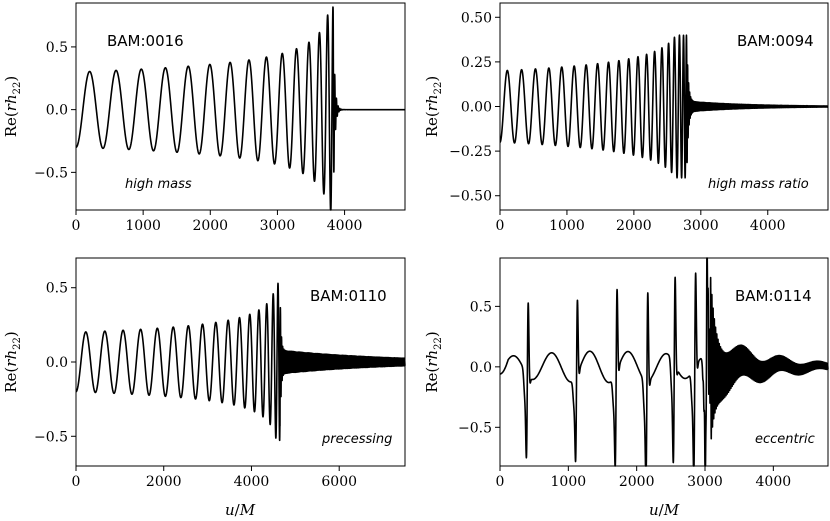 The image size is (830, 521). Describe the element at coordinates (773, 296) in the screenshot. I see `simulation-id: BAM:0114` at that location.